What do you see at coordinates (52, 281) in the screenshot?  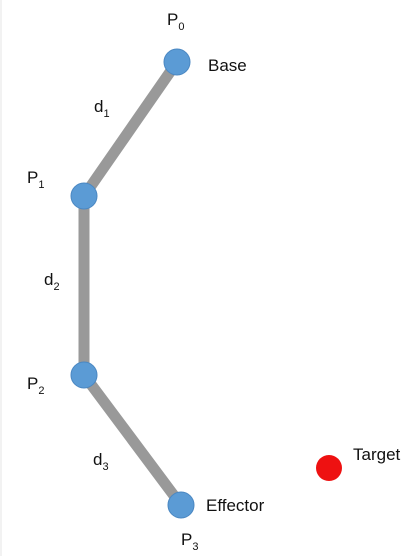 I see `label-d2: d2` at bounding box center [52, 281].